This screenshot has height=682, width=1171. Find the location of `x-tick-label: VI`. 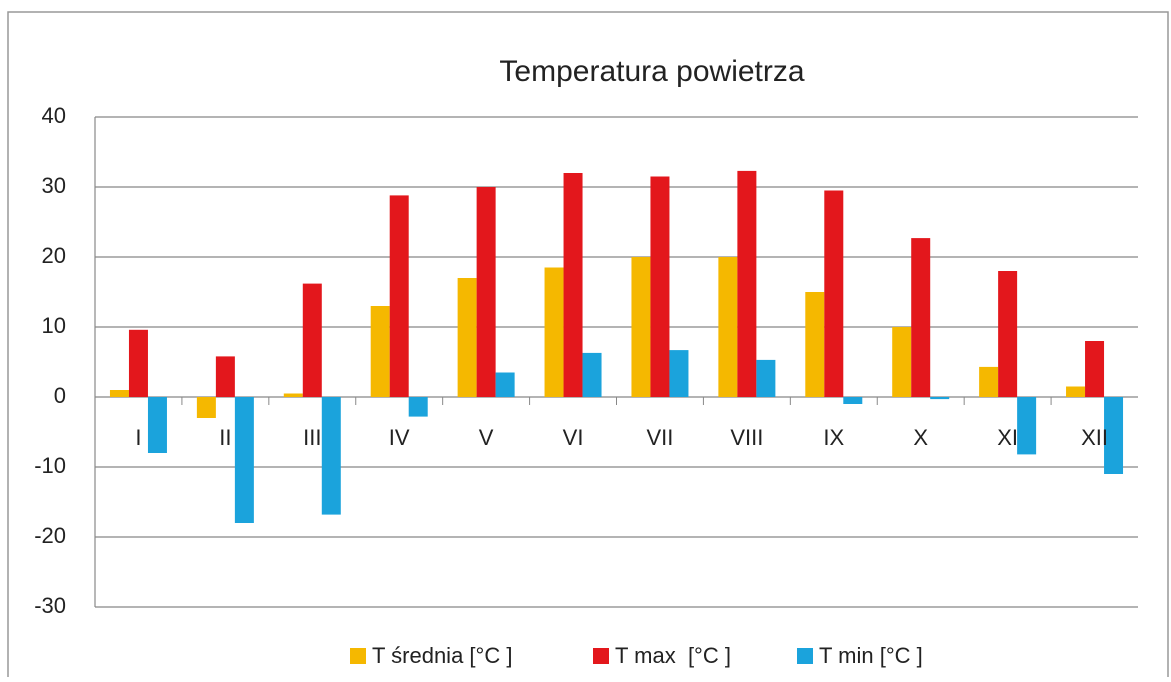

x-tick-label: VI is located at coordinates (573, 437).